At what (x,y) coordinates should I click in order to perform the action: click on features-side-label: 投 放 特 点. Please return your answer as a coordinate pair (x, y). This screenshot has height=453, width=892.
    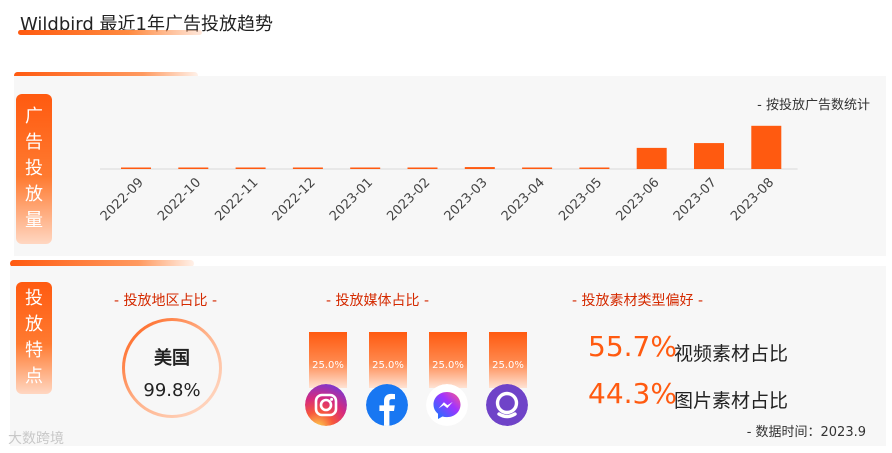
    Looking at the image, I should click on (34, 338).